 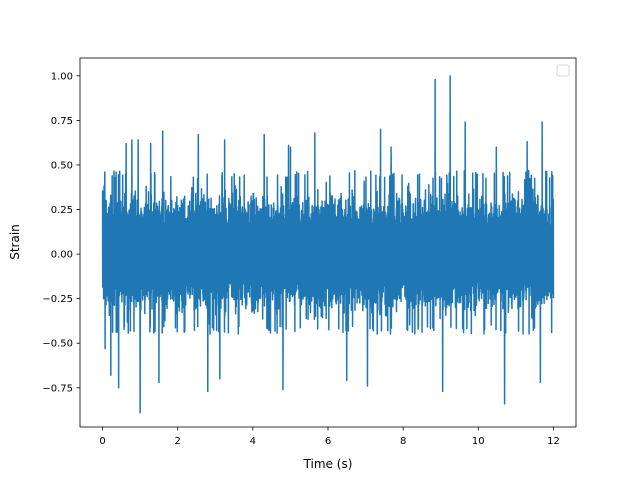 What do you see at coordinates (15, 242) in the screenshot?
I see `y-axis-label: Strain` at bounding box center [15, 242].